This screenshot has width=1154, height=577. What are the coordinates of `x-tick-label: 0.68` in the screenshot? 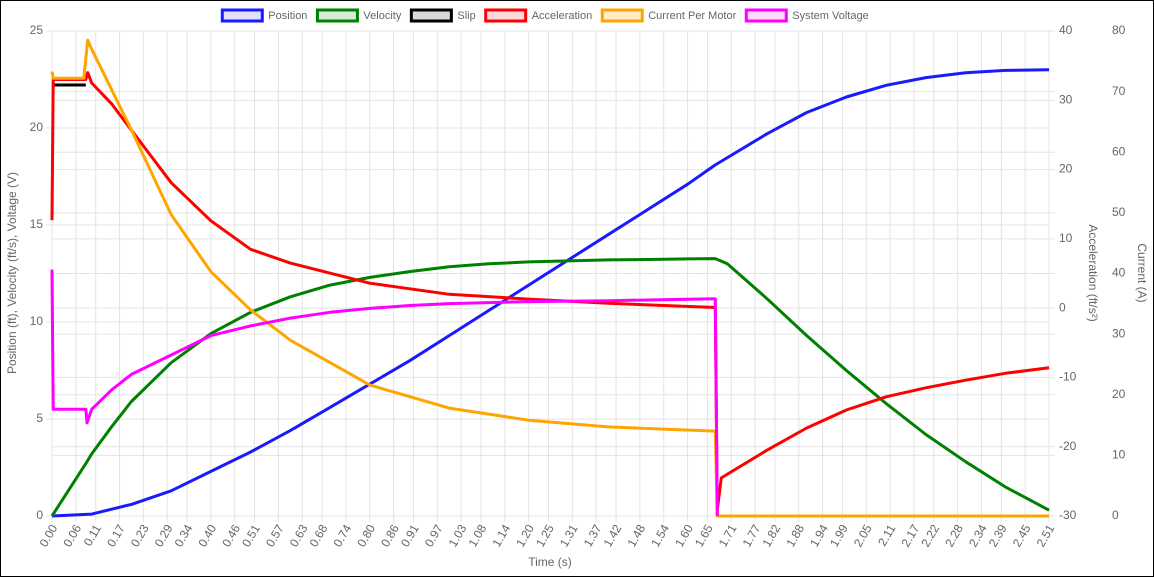 It's located at (319, 536).